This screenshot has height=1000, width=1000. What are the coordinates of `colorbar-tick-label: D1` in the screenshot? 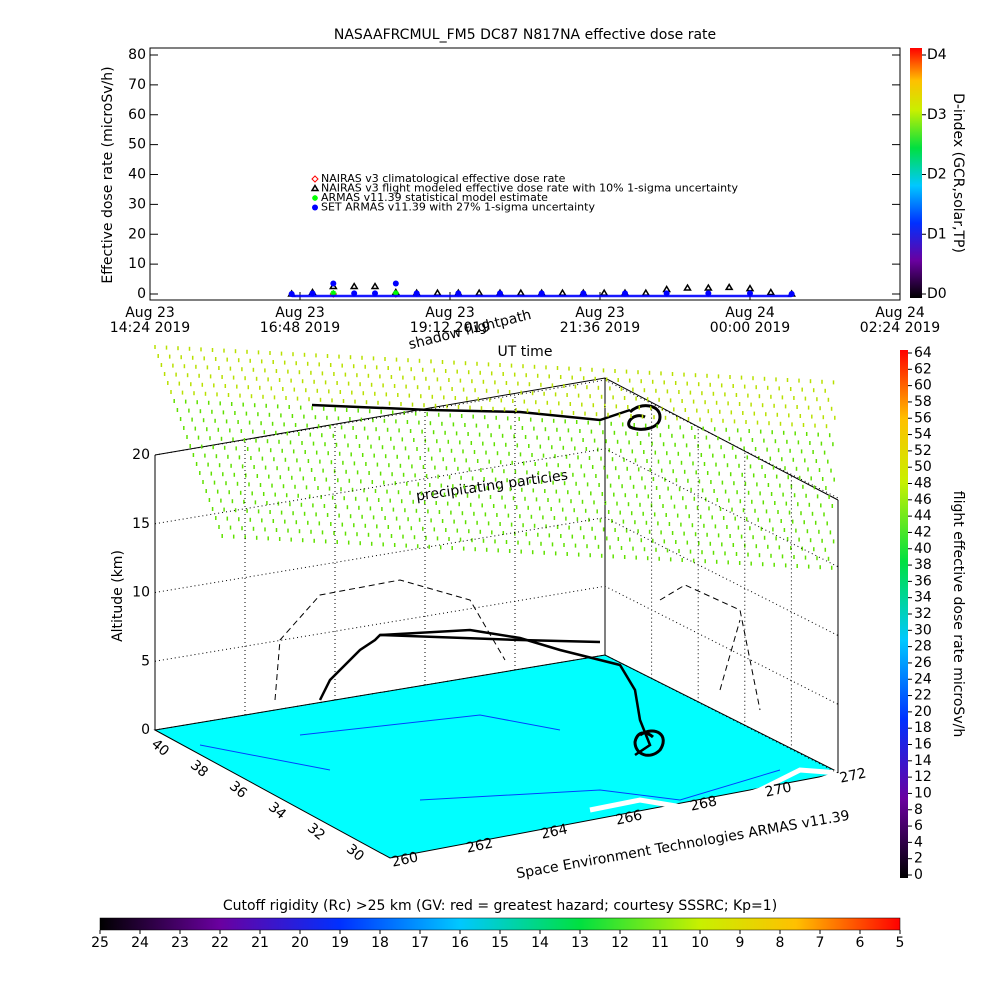 It's located at (937, 234).